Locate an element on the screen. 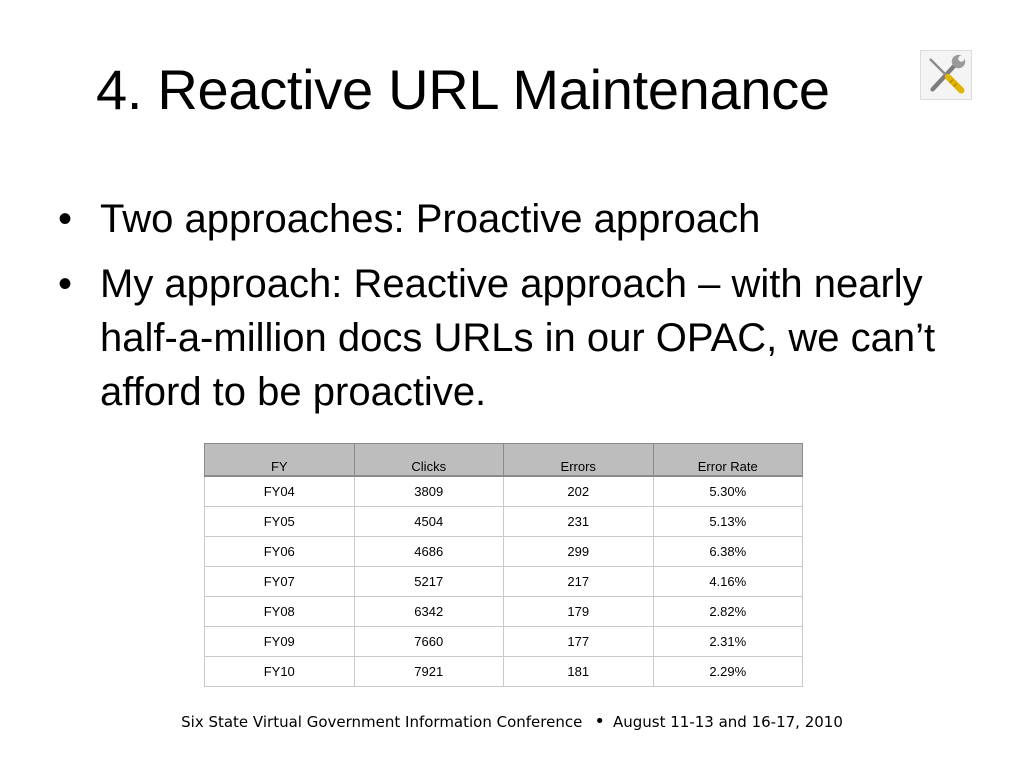  table-cell: FY06 is located at coordinates (279, 551).